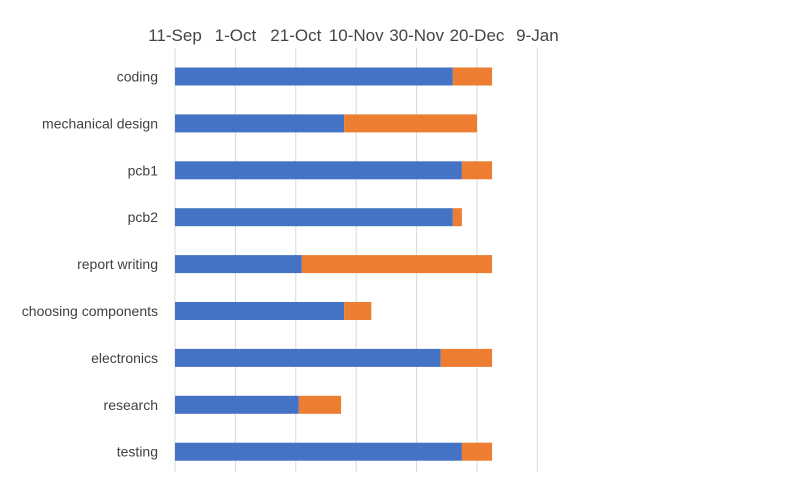 This screenshot has height=487, width=802. What do you see at coordinates (537, 35) in the screenshot?
I see `x-tick-label: 9-Jan` at bounding box center [537, 35].